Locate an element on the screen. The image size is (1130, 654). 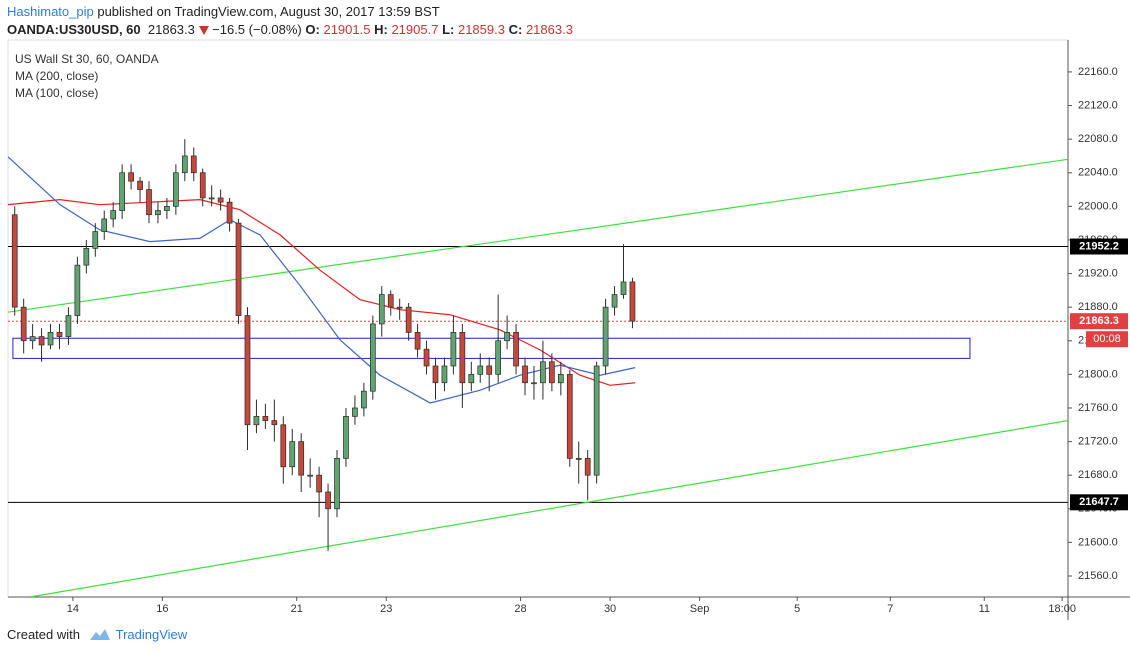
brand: TradingView is located at coordinates (151, 634).